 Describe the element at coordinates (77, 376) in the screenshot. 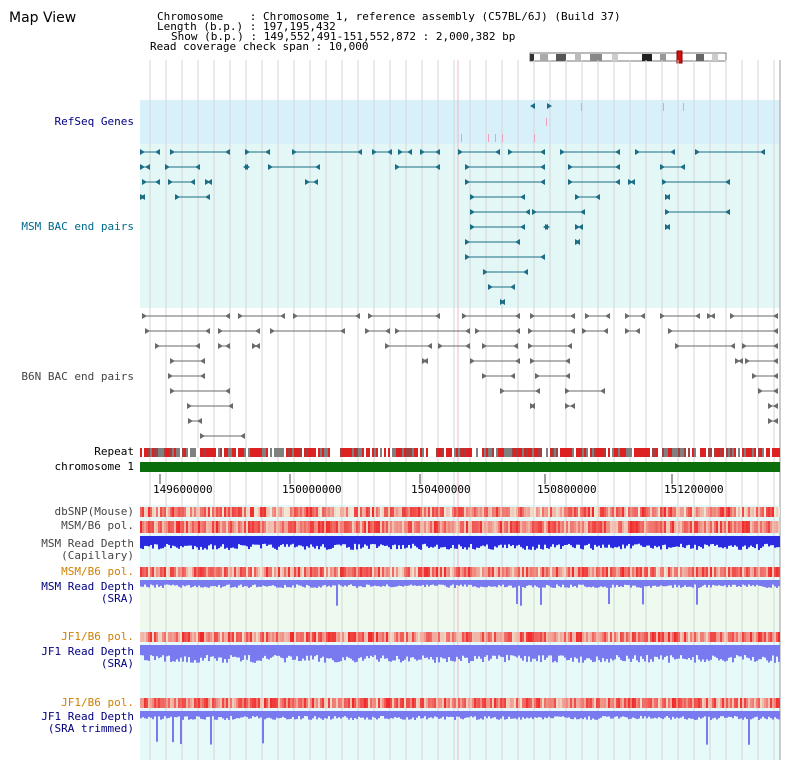

I see `track-label-b6n-bac: B6N BAC end pairs` at that location.